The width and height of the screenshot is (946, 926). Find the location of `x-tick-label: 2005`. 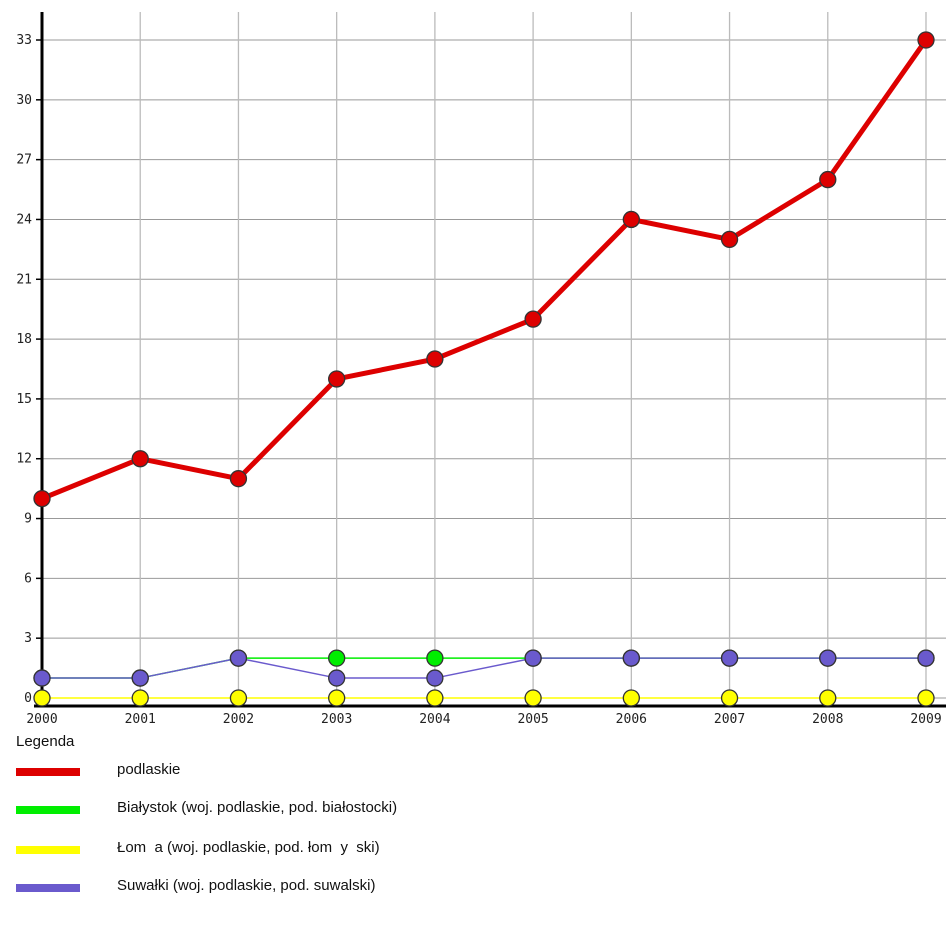

x-tick-label: 2005 is located at coordinates (532, 718).